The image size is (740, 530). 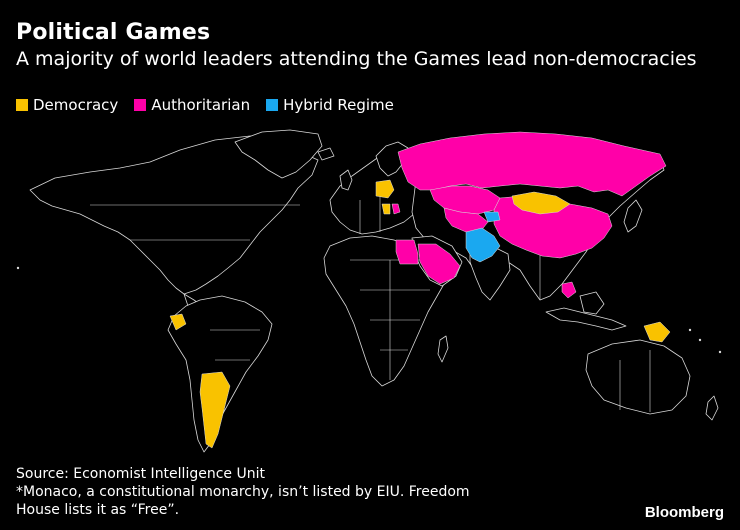 I want to click on landmass-uk, so click(x=346, y=180).